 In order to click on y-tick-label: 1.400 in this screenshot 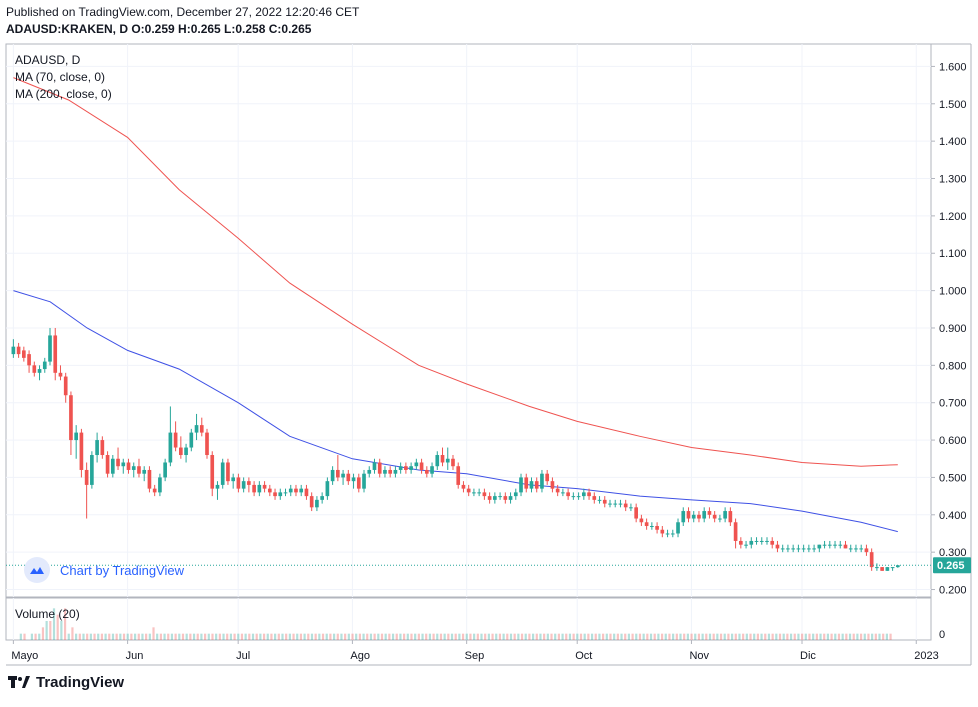, I will do `click(953, 142)`.